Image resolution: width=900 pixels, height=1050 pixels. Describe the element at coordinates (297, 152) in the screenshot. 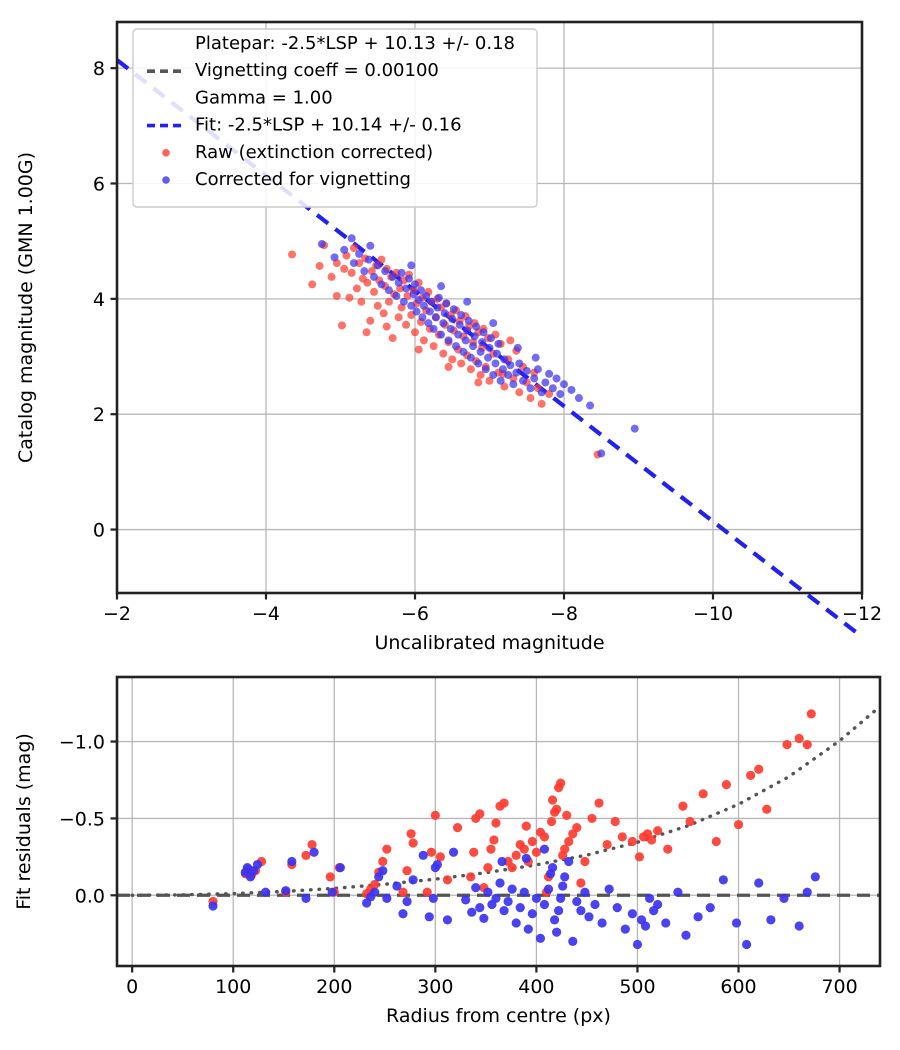

I see `legend-item: Raw (extinction corrected)` at that location.